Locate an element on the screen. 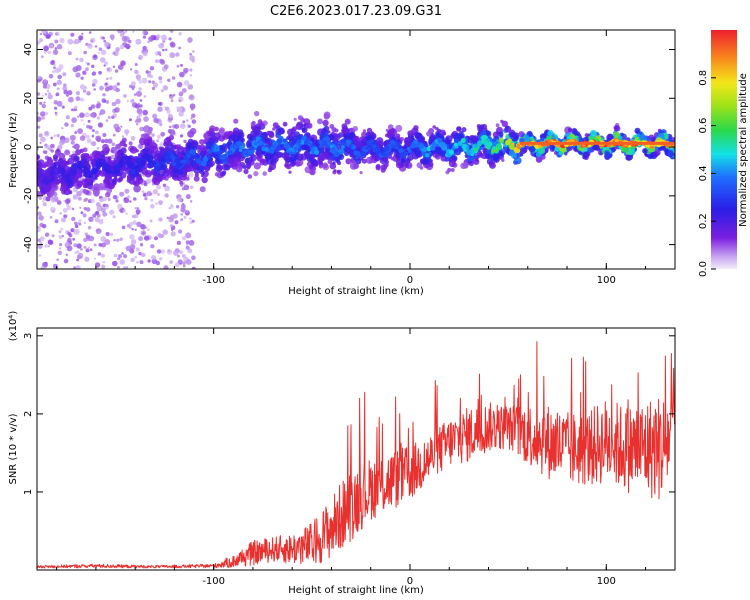 The width and height of the screenshot is (750, 600). colorbar-tick-label: 0.4 is located at coordinates (703, 173).